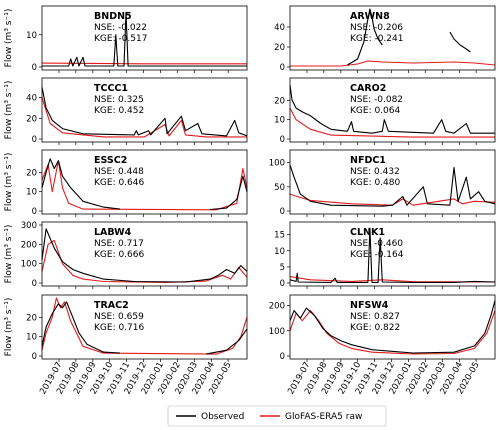 The width and height of the screenshot is (500, 430). I want to click on ytick-label-nfdc1-1: 50, so click(279, 188).